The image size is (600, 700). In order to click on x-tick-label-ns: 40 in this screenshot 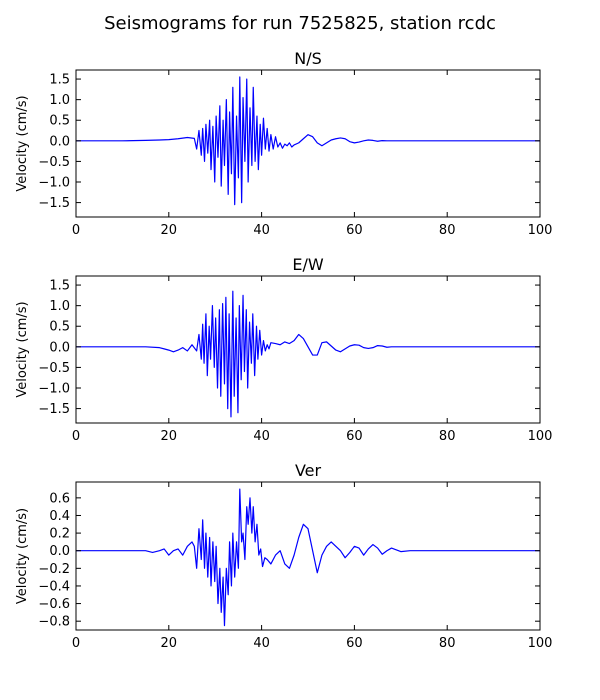, I will do `click(261, 230)`.